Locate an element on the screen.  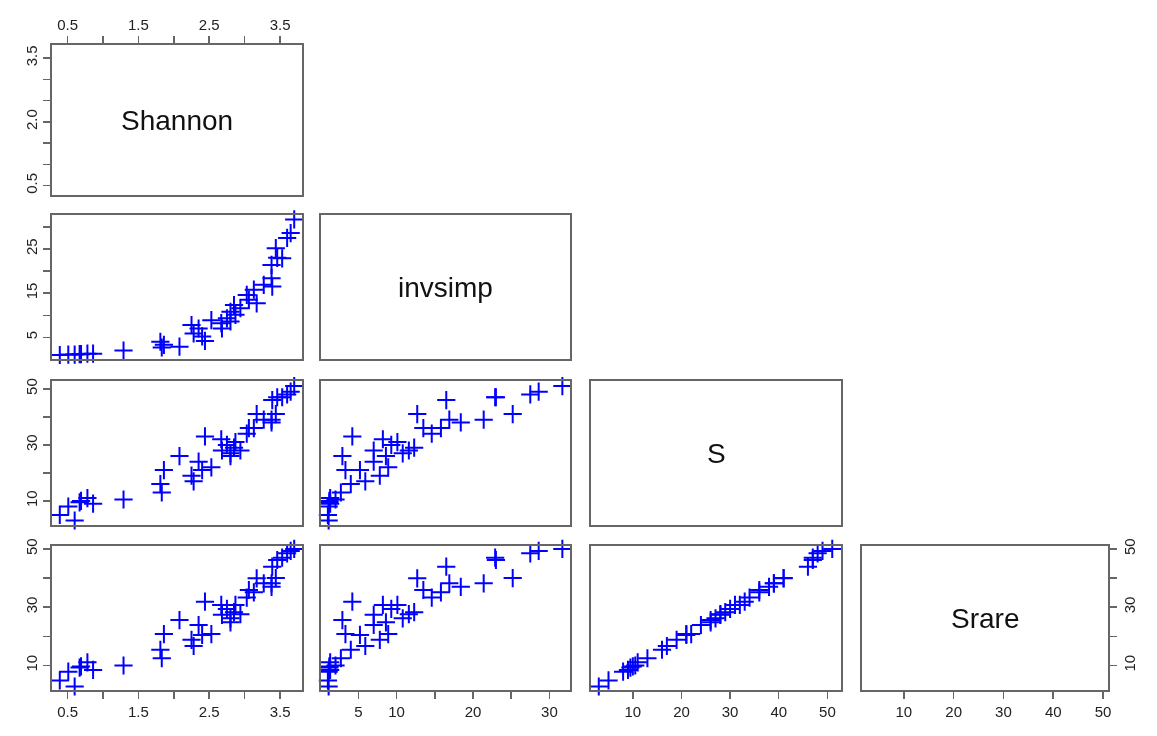
text: invsimp is located at coordinates (445, 287).